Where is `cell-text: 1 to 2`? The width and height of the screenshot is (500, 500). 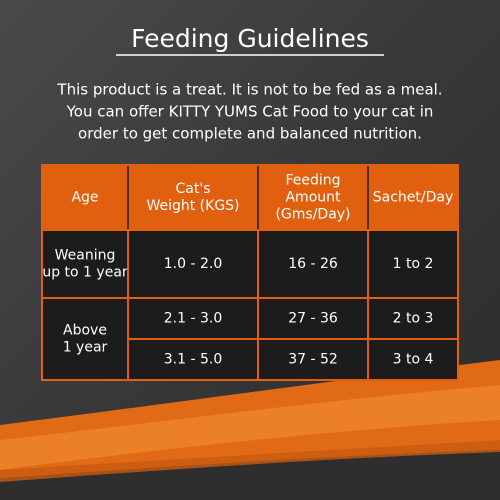
cell-text: 1 to 2 is located at coordinates (413, 264).